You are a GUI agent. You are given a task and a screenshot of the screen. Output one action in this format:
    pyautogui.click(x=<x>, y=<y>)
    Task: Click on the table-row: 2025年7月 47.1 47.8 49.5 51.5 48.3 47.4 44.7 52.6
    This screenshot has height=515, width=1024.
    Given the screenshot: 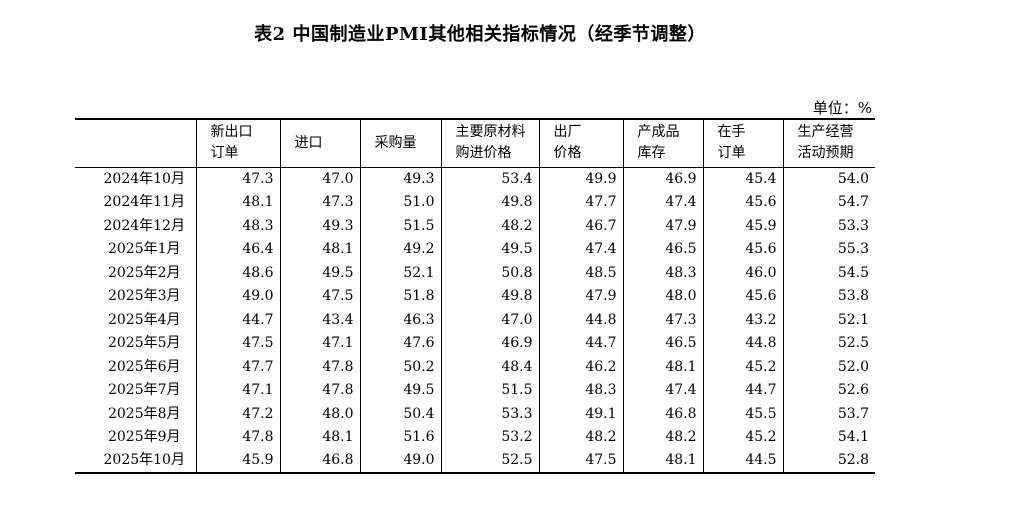 What is the action you would take?
    pyautogui.click(x=475, y=390)
    